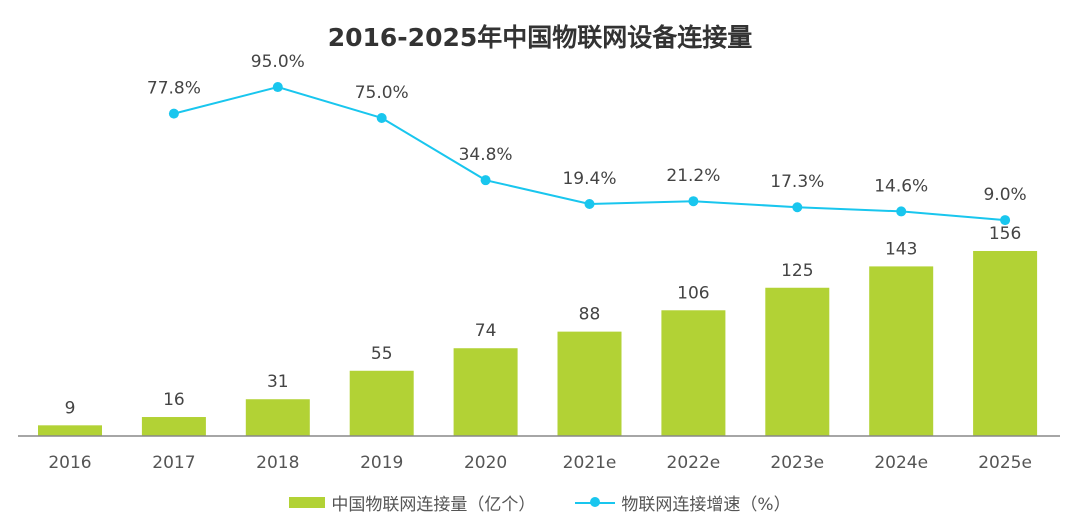  I want to click on line-data-label: 34.8%, so click(486, 155).